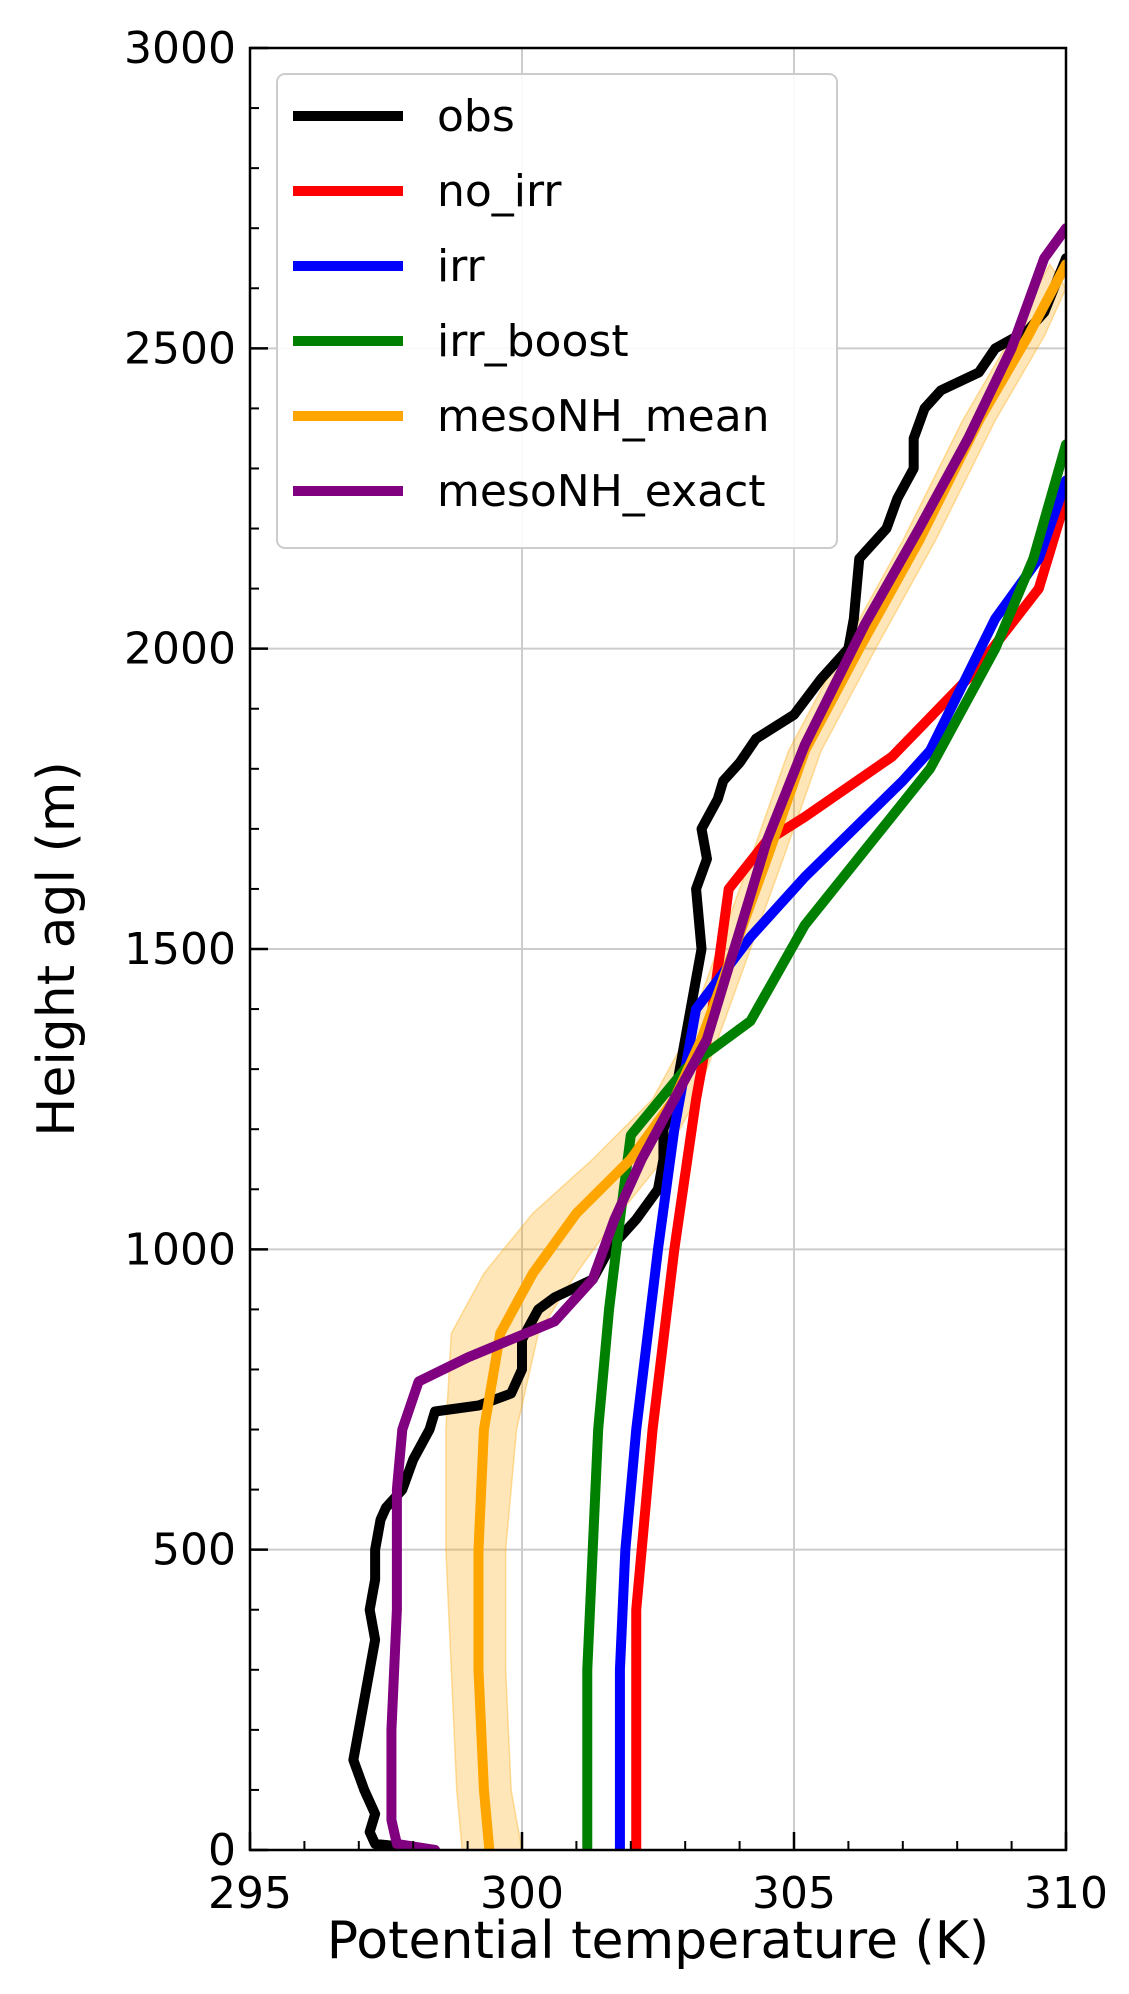  Describe the element at coordinates (461, 266) in the screenshot. I see `legend-label-irr: irr` at that location.